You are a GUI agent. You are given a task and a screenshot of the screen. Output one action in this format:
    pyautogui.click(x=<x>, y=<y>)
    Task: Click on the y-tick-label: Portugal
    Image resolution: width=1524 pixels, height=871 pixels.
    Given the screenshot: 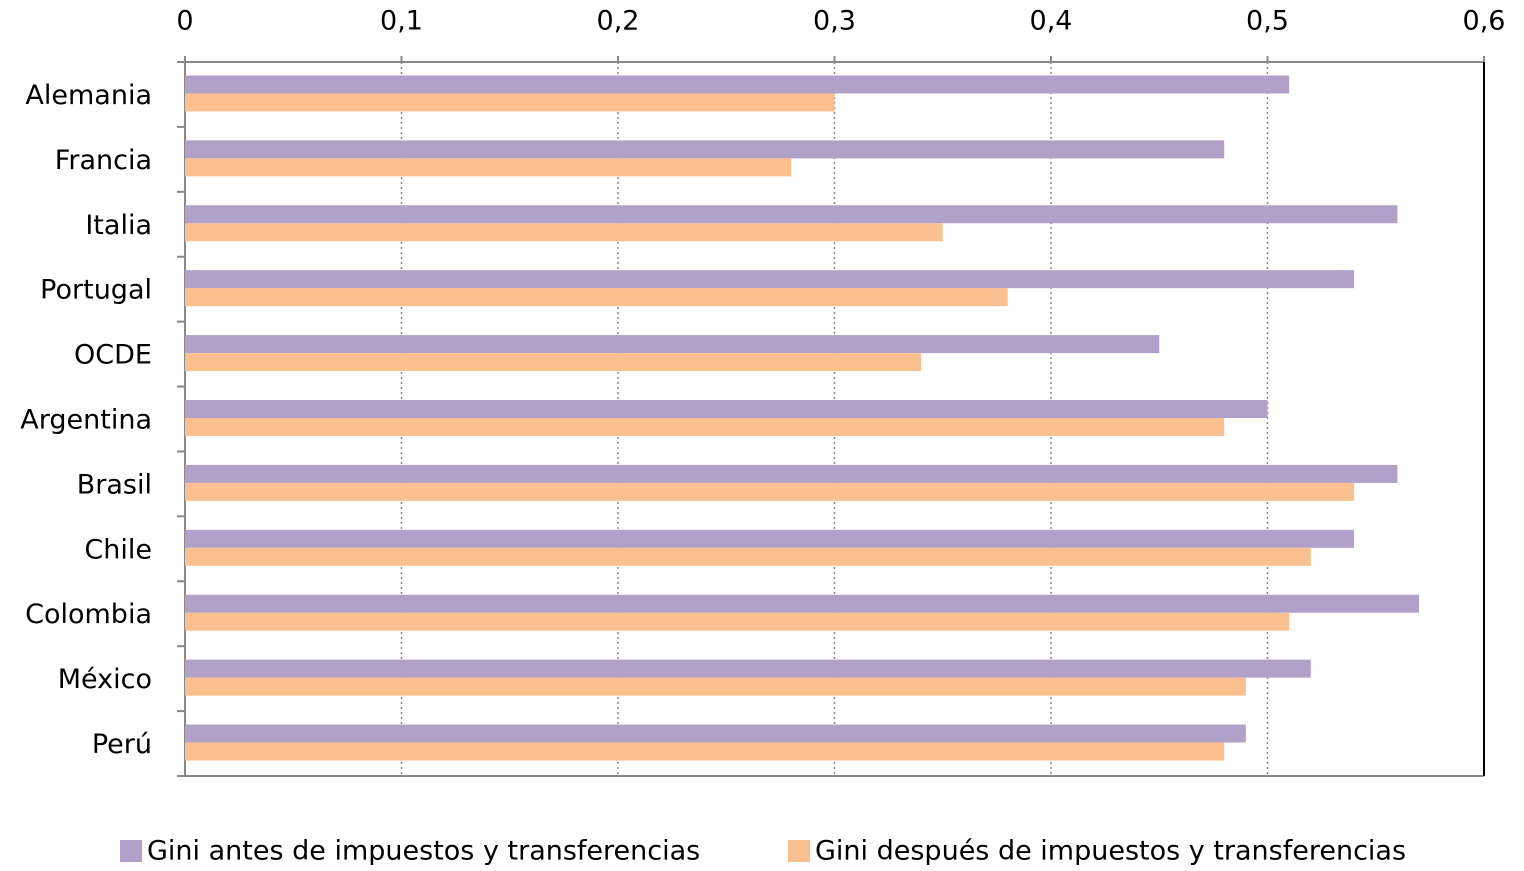 What is the action you would take?
    pyautogui.click(x=96, y=290)
    